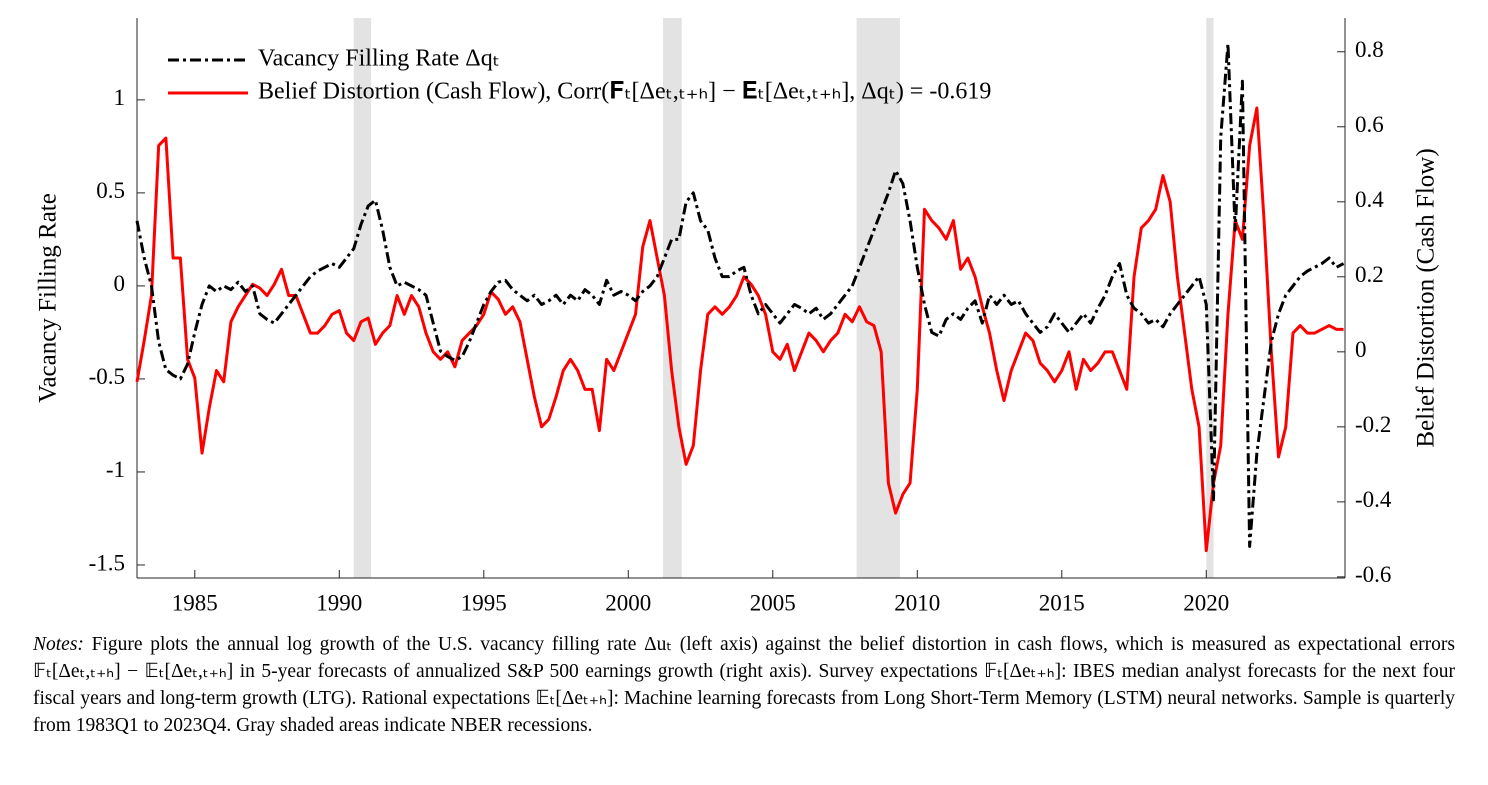 The image size is (1488, 785). What do you see at coordinates (107, 376) in the screenshot?
I see `y-tick-label: -0.5` at bounding box center [107, 376].